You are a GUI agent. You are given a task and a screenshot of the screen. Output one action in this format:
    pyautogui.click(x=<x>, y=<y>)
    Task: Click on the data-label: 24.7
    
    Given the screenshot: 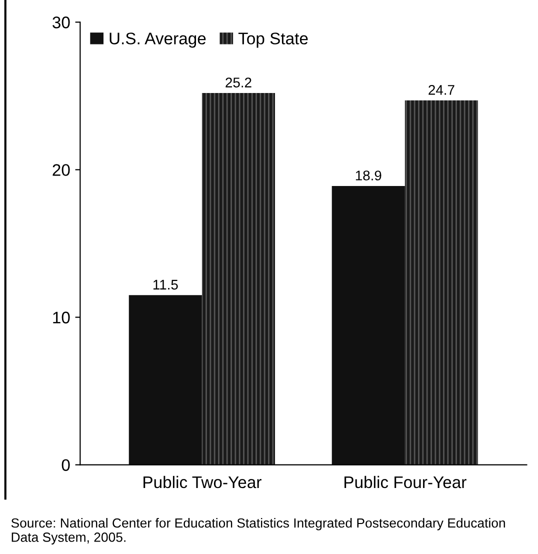 What is the action you would take?
    pyautogui.click(x=441, y=90)
    